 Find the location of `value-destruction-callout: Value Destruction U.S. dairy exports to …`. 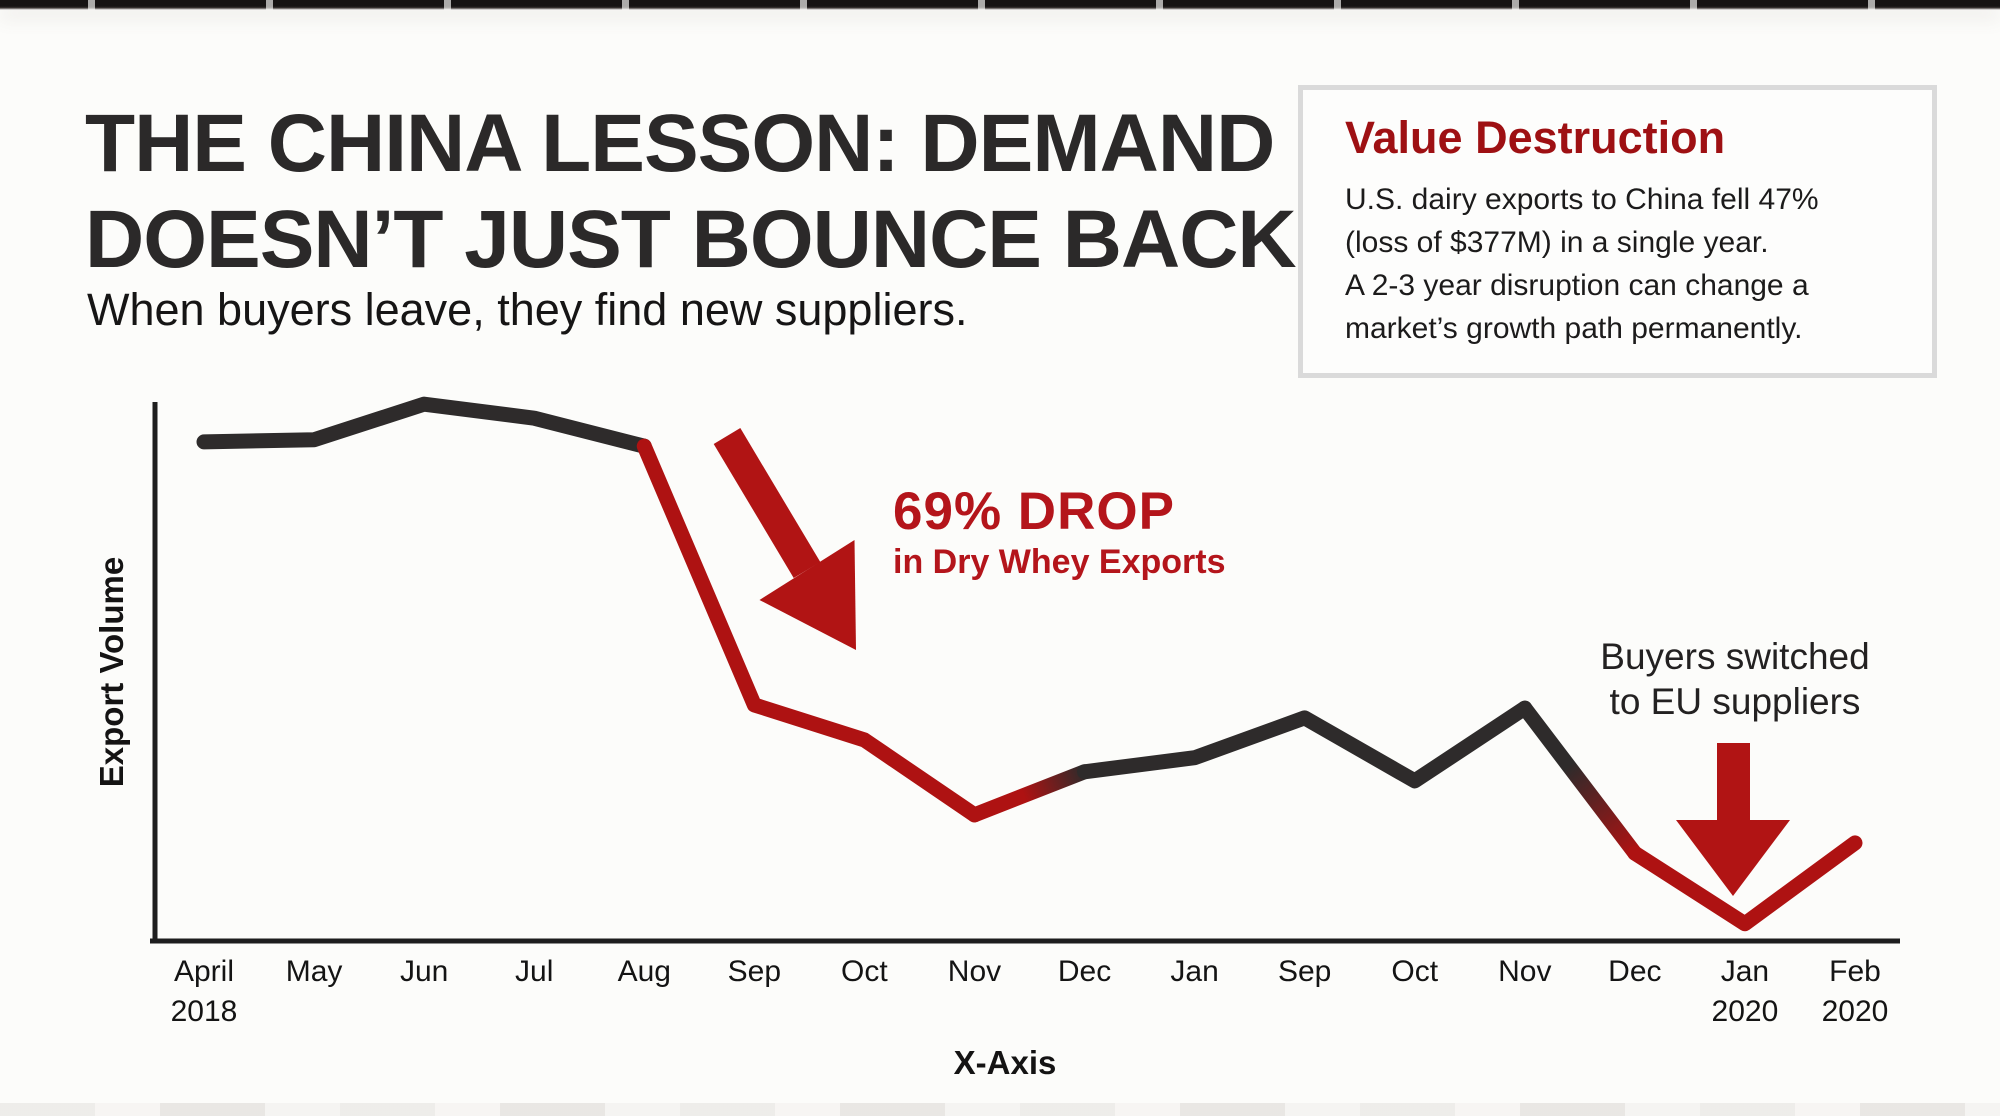

value-destruction-callout: Value Destruction U.S. dairy exports to … is located at coordinates (1617, 231).